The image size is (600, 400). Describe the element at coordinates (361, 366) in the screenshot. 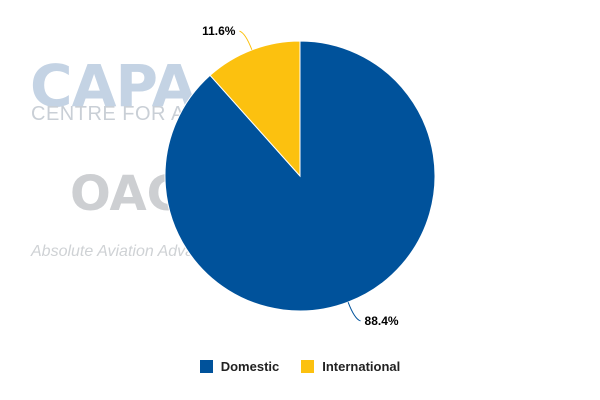

I see `legend-label-international: International` at that location.